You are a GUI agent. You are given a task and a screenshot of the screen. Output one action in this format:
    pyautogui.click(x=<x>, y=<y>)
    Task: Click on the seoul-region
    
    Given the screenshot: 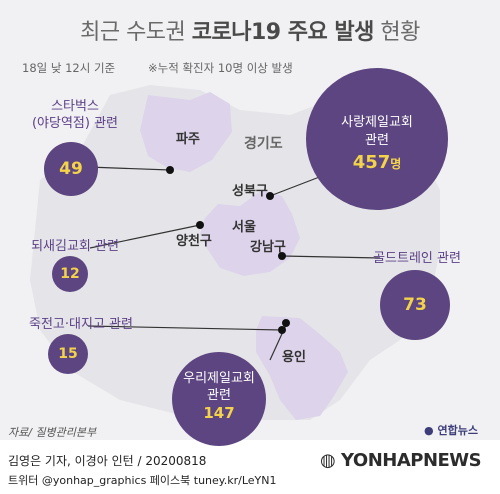 What is the action you would take?
    pyautogui.click(x=250, y=233)
    